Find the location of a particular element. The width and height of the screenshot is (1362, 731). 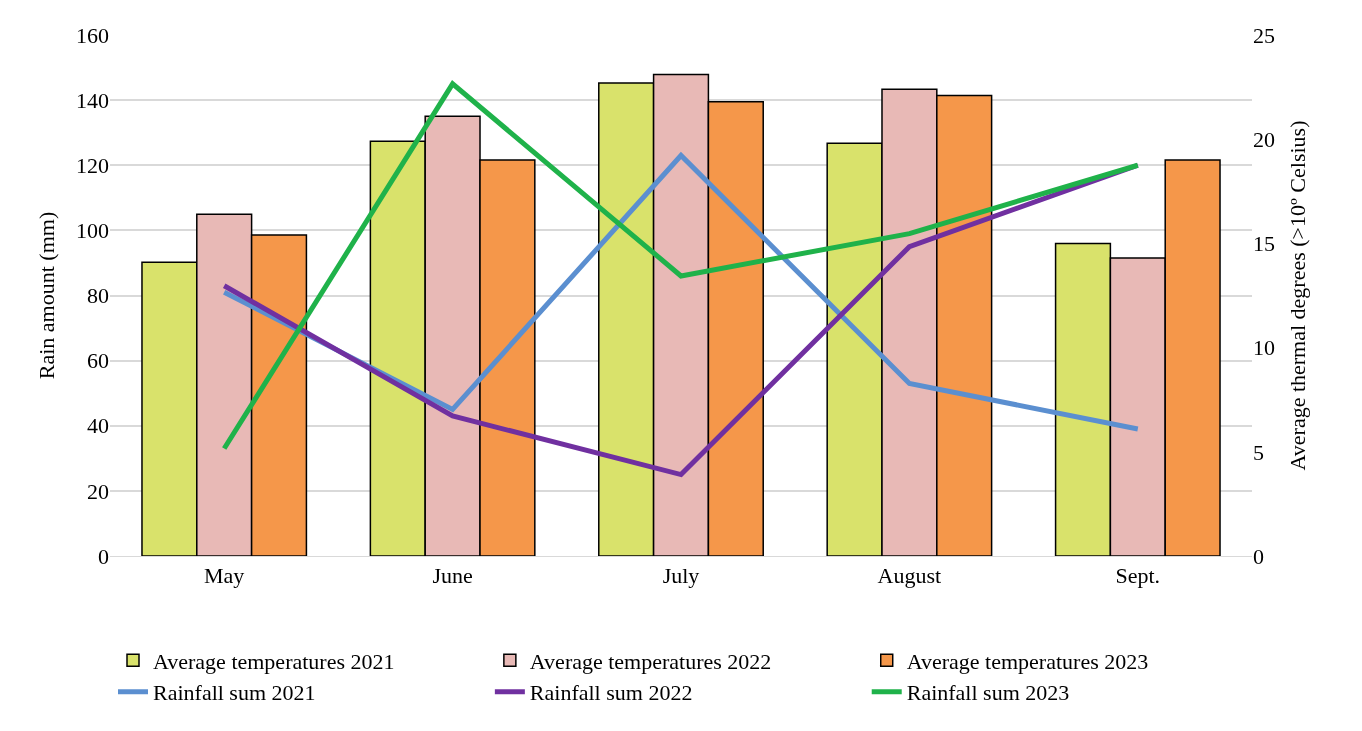

x-tick-label: August is located at coordinates (909, 576).